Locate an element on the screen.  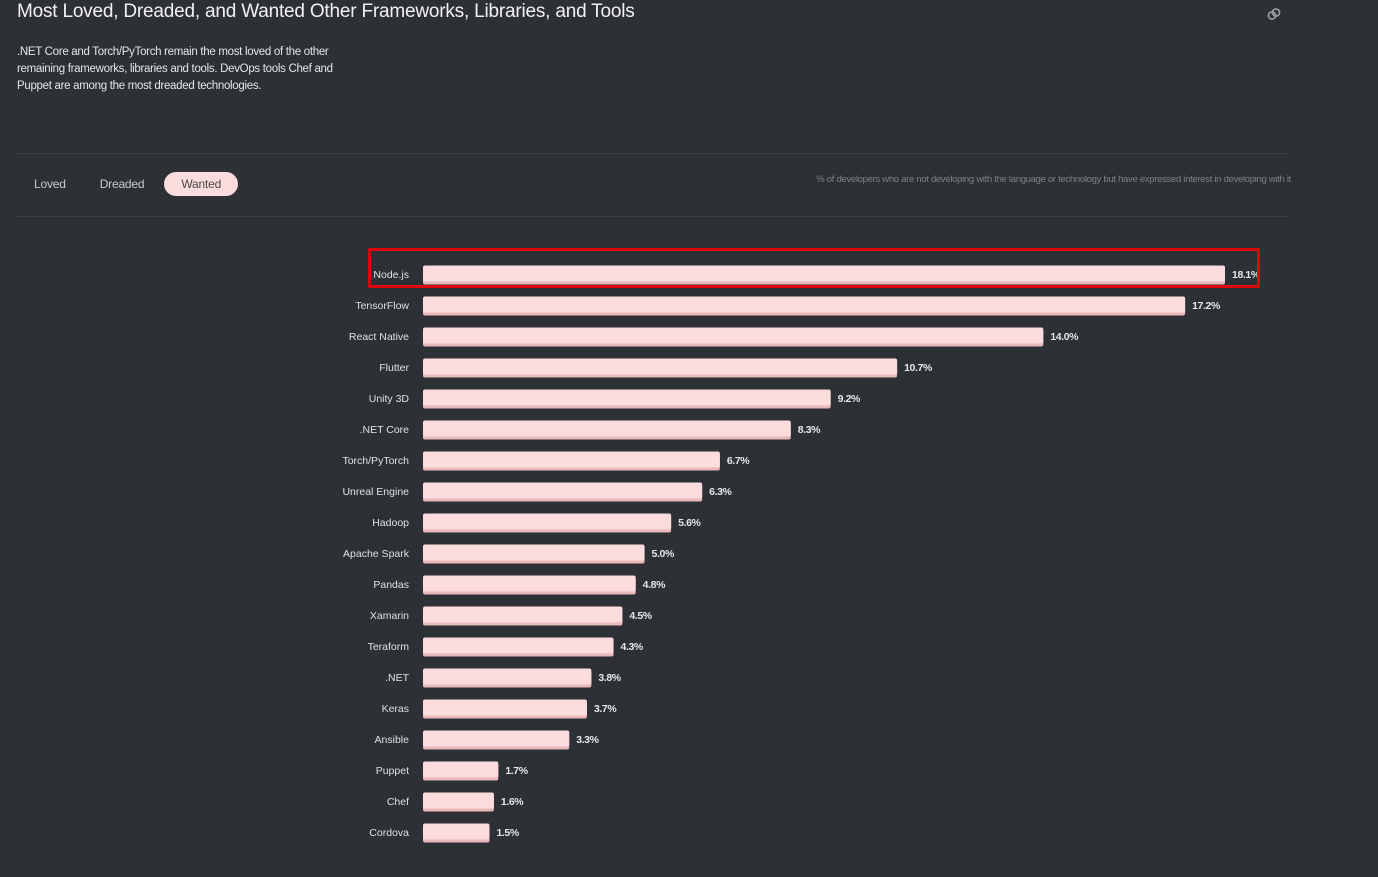
category-label: Apache Spark is located at coordinates (376, 554).